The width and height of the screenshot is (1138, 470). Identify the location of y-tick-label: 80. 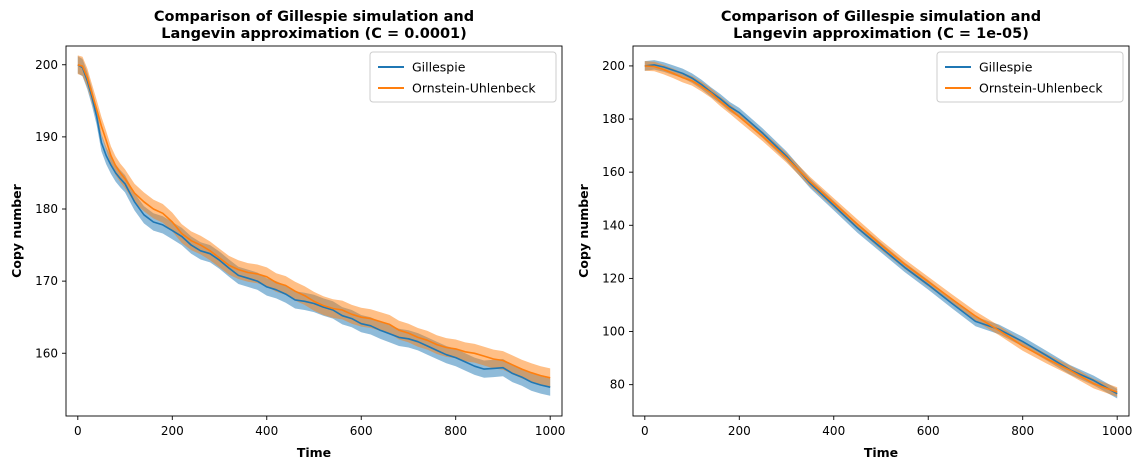
(617, 385).